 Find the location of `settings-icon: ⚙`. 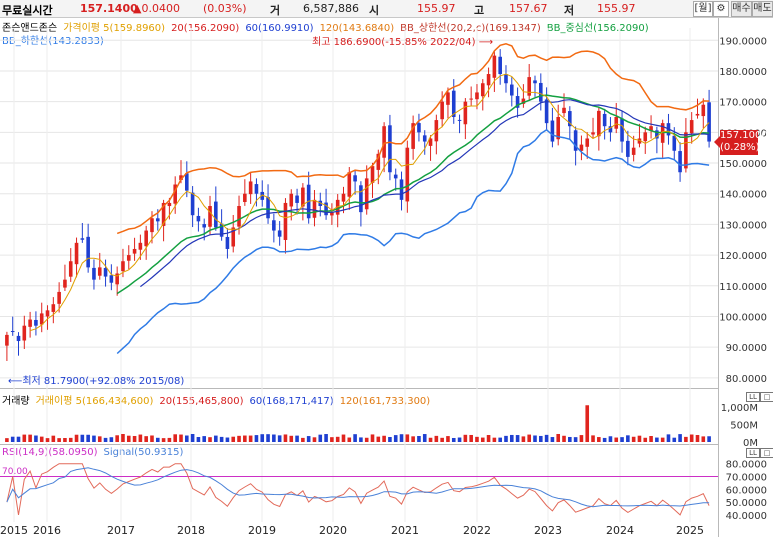

settings-icon: ⚙ is located at coordinates (721, 9).